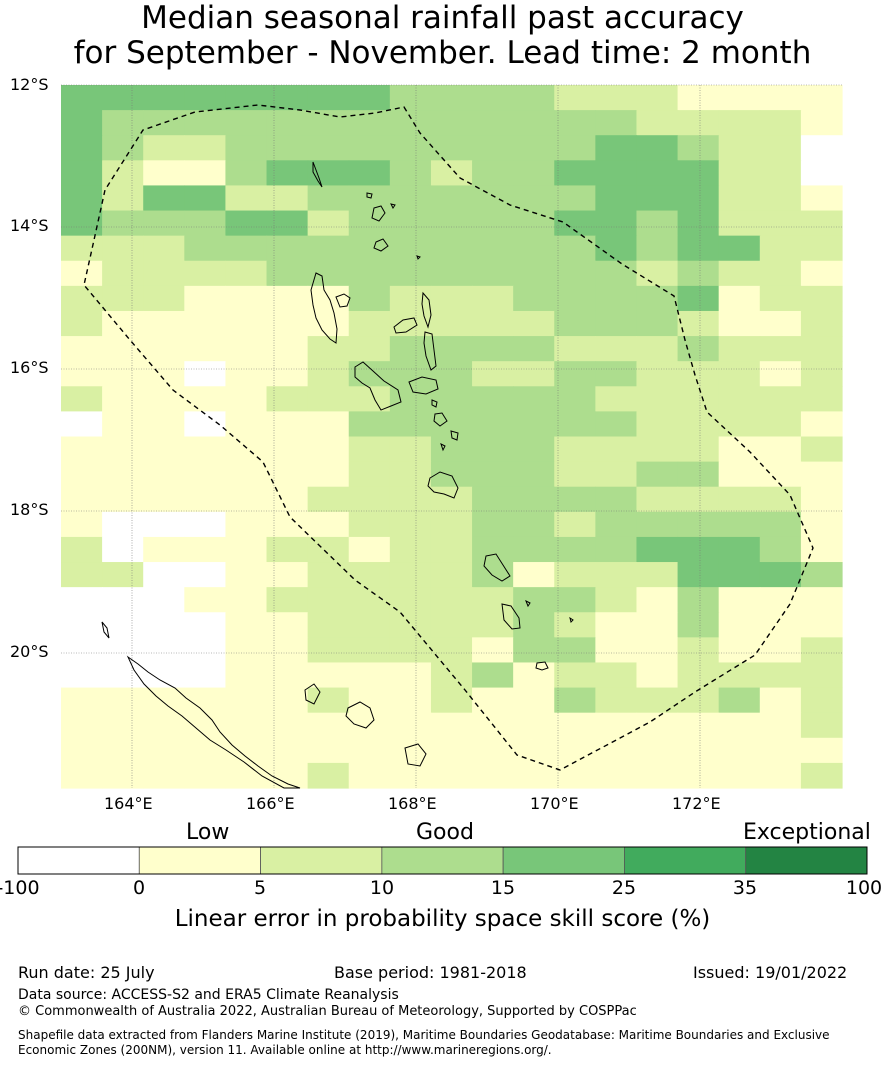 This screenshot has height=1065, width=885. Describe the element at coordinates (807, 832) in the screenshot. I see `colorbar-label-exceptional: Exceptional` at that location.